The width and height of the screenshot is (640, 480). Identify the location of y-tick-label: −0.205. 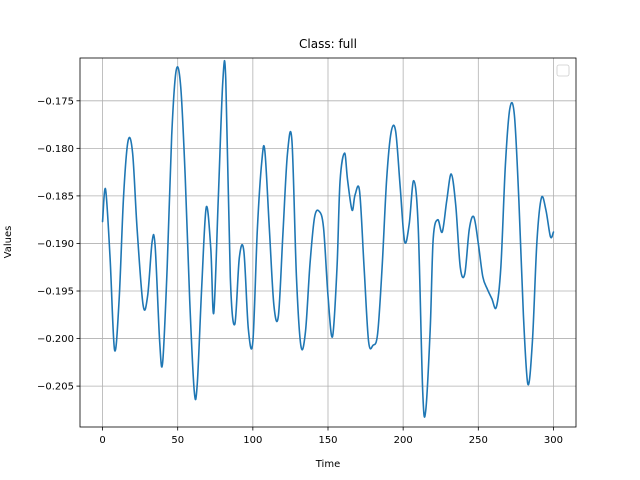
(55, 387).